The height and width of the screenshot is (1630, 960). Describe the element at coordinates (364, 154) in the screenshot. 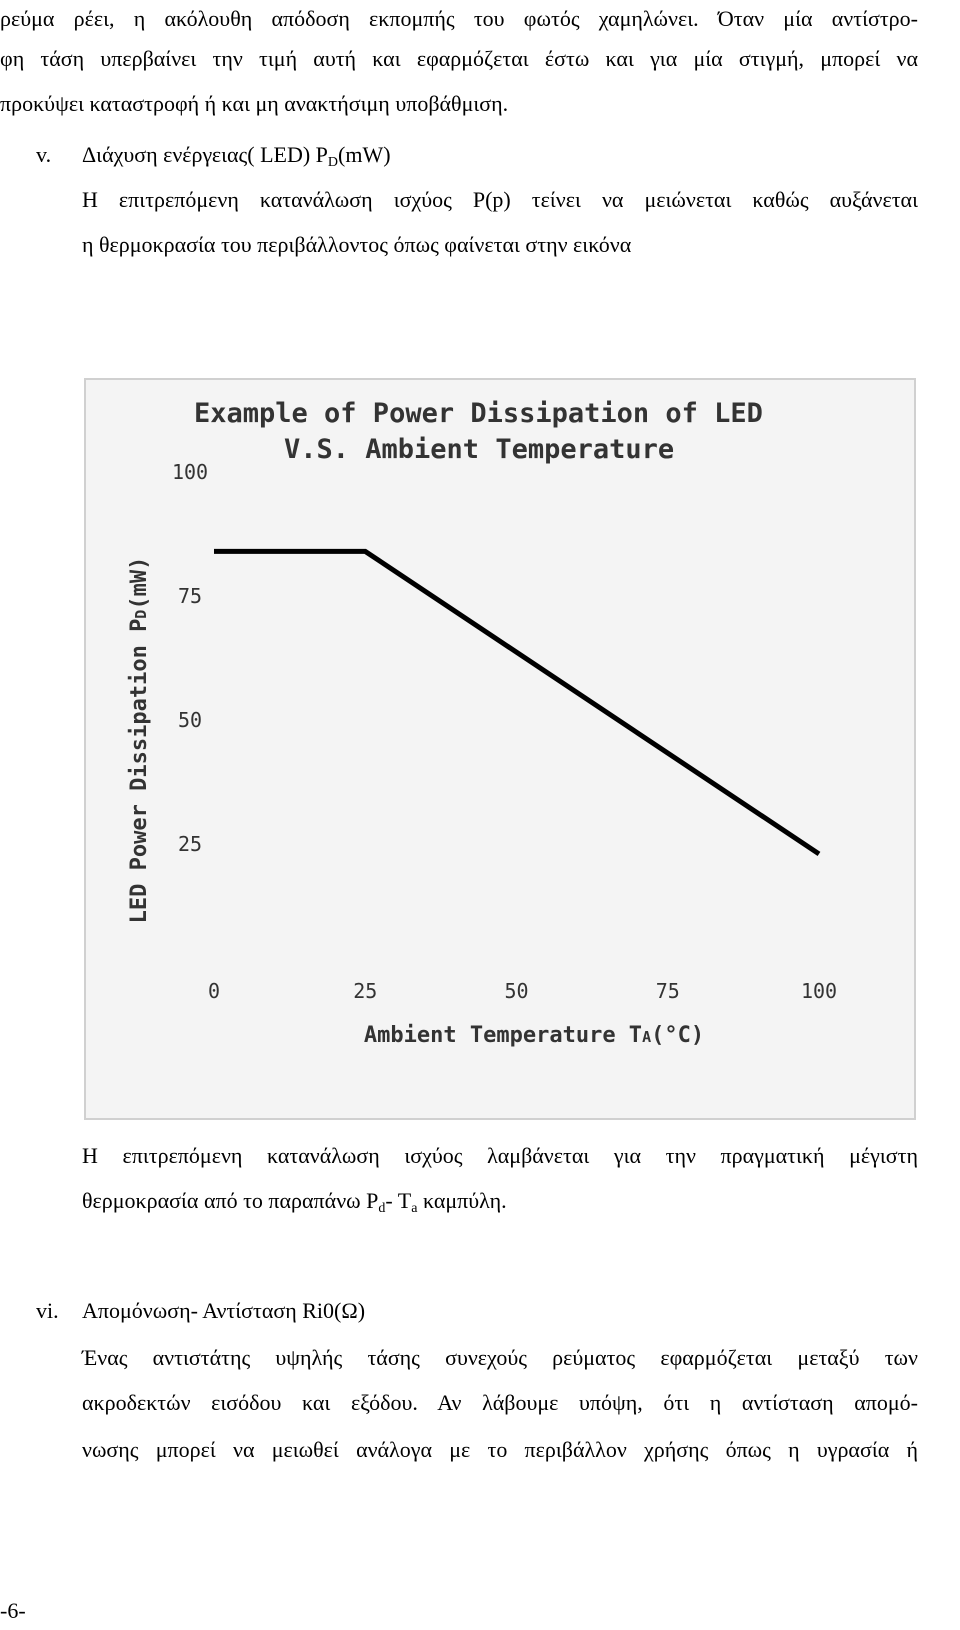

I see `heading-tail: (mW)` at that location.